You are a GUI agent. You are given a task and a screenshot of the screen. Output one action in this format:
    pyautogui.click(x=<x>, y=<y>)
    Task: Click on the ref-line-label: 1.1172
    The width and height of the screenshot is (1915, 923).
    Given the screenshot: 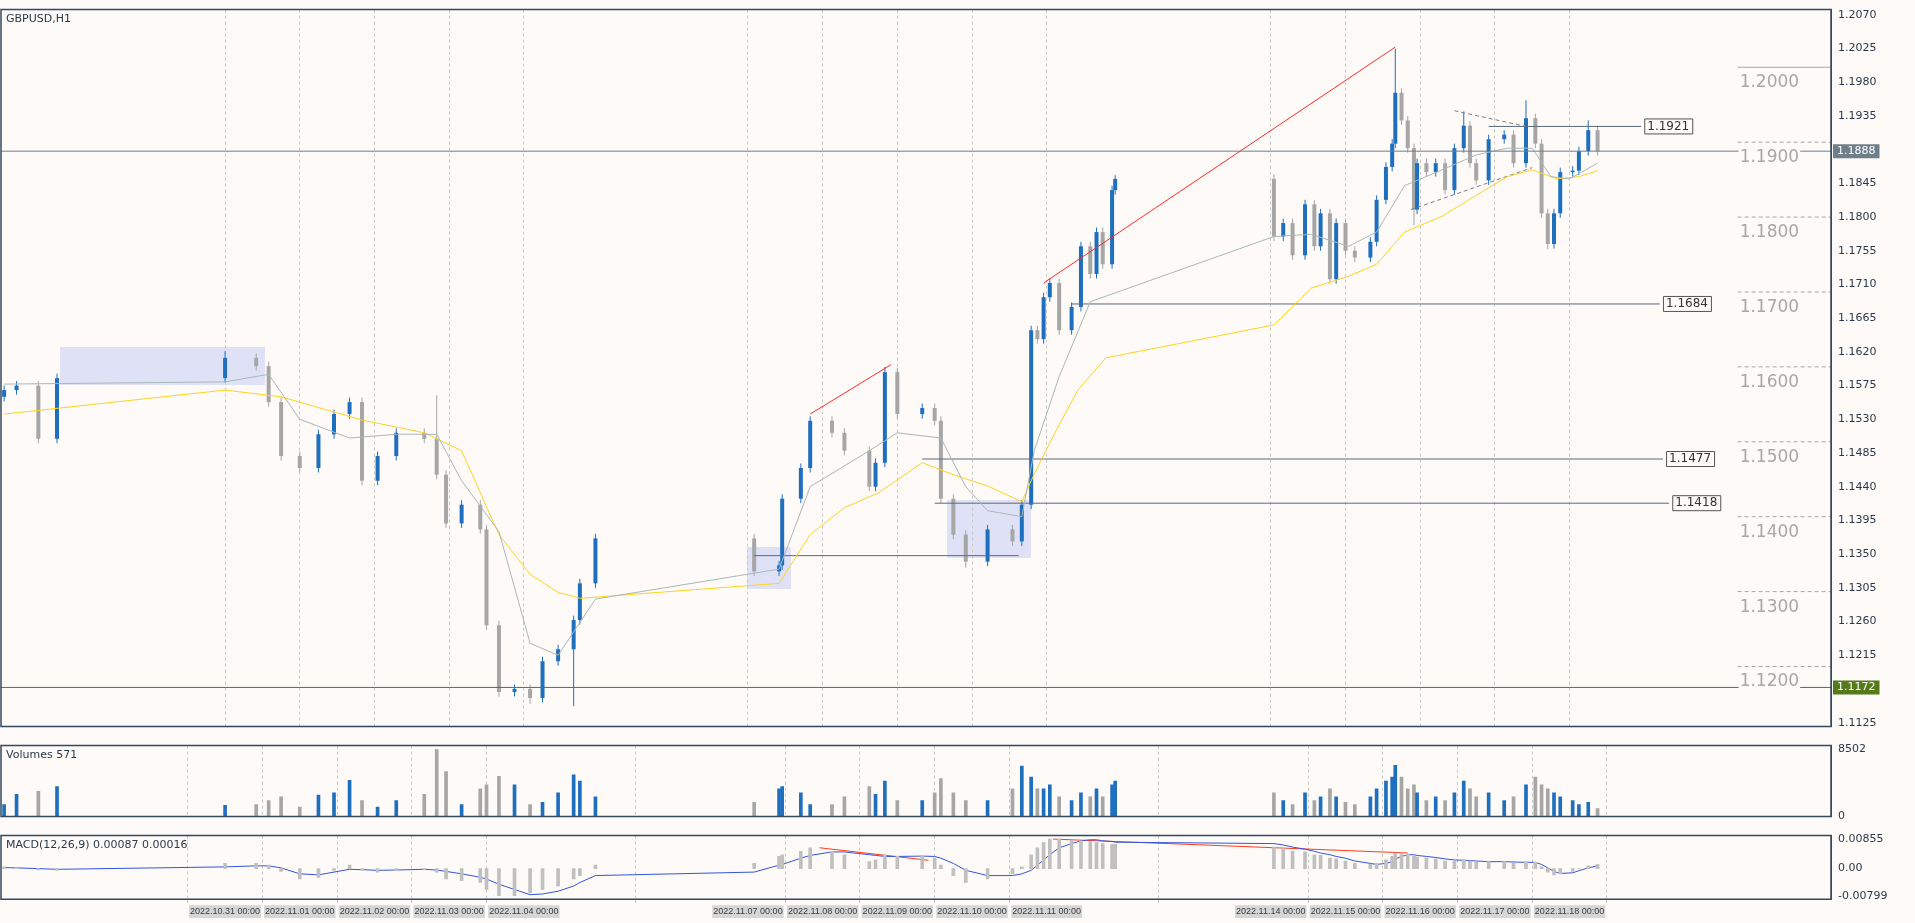 What is the action you would take?
    pyautogui.click(x=1856, y=687)
    